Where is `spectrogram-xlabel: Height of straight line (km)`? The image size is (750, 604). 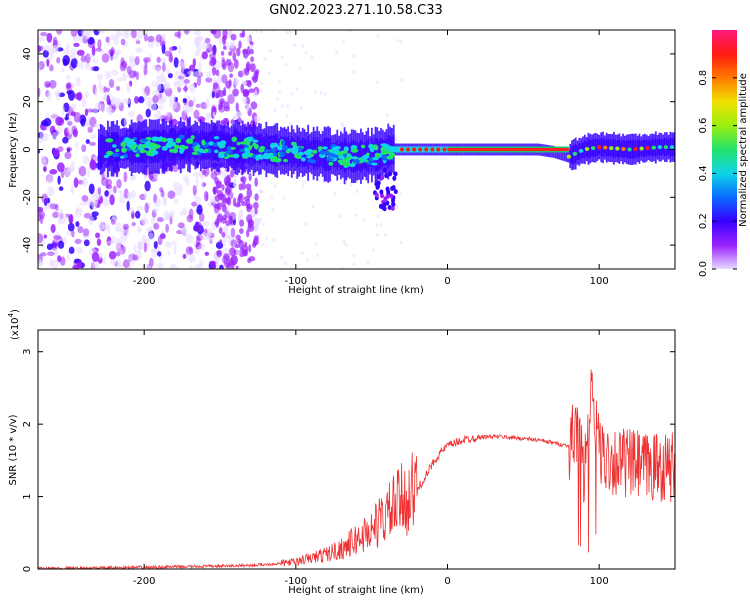
spectrogram-xlabel: Height of straight line (km) is located at coordinates (356, 290).